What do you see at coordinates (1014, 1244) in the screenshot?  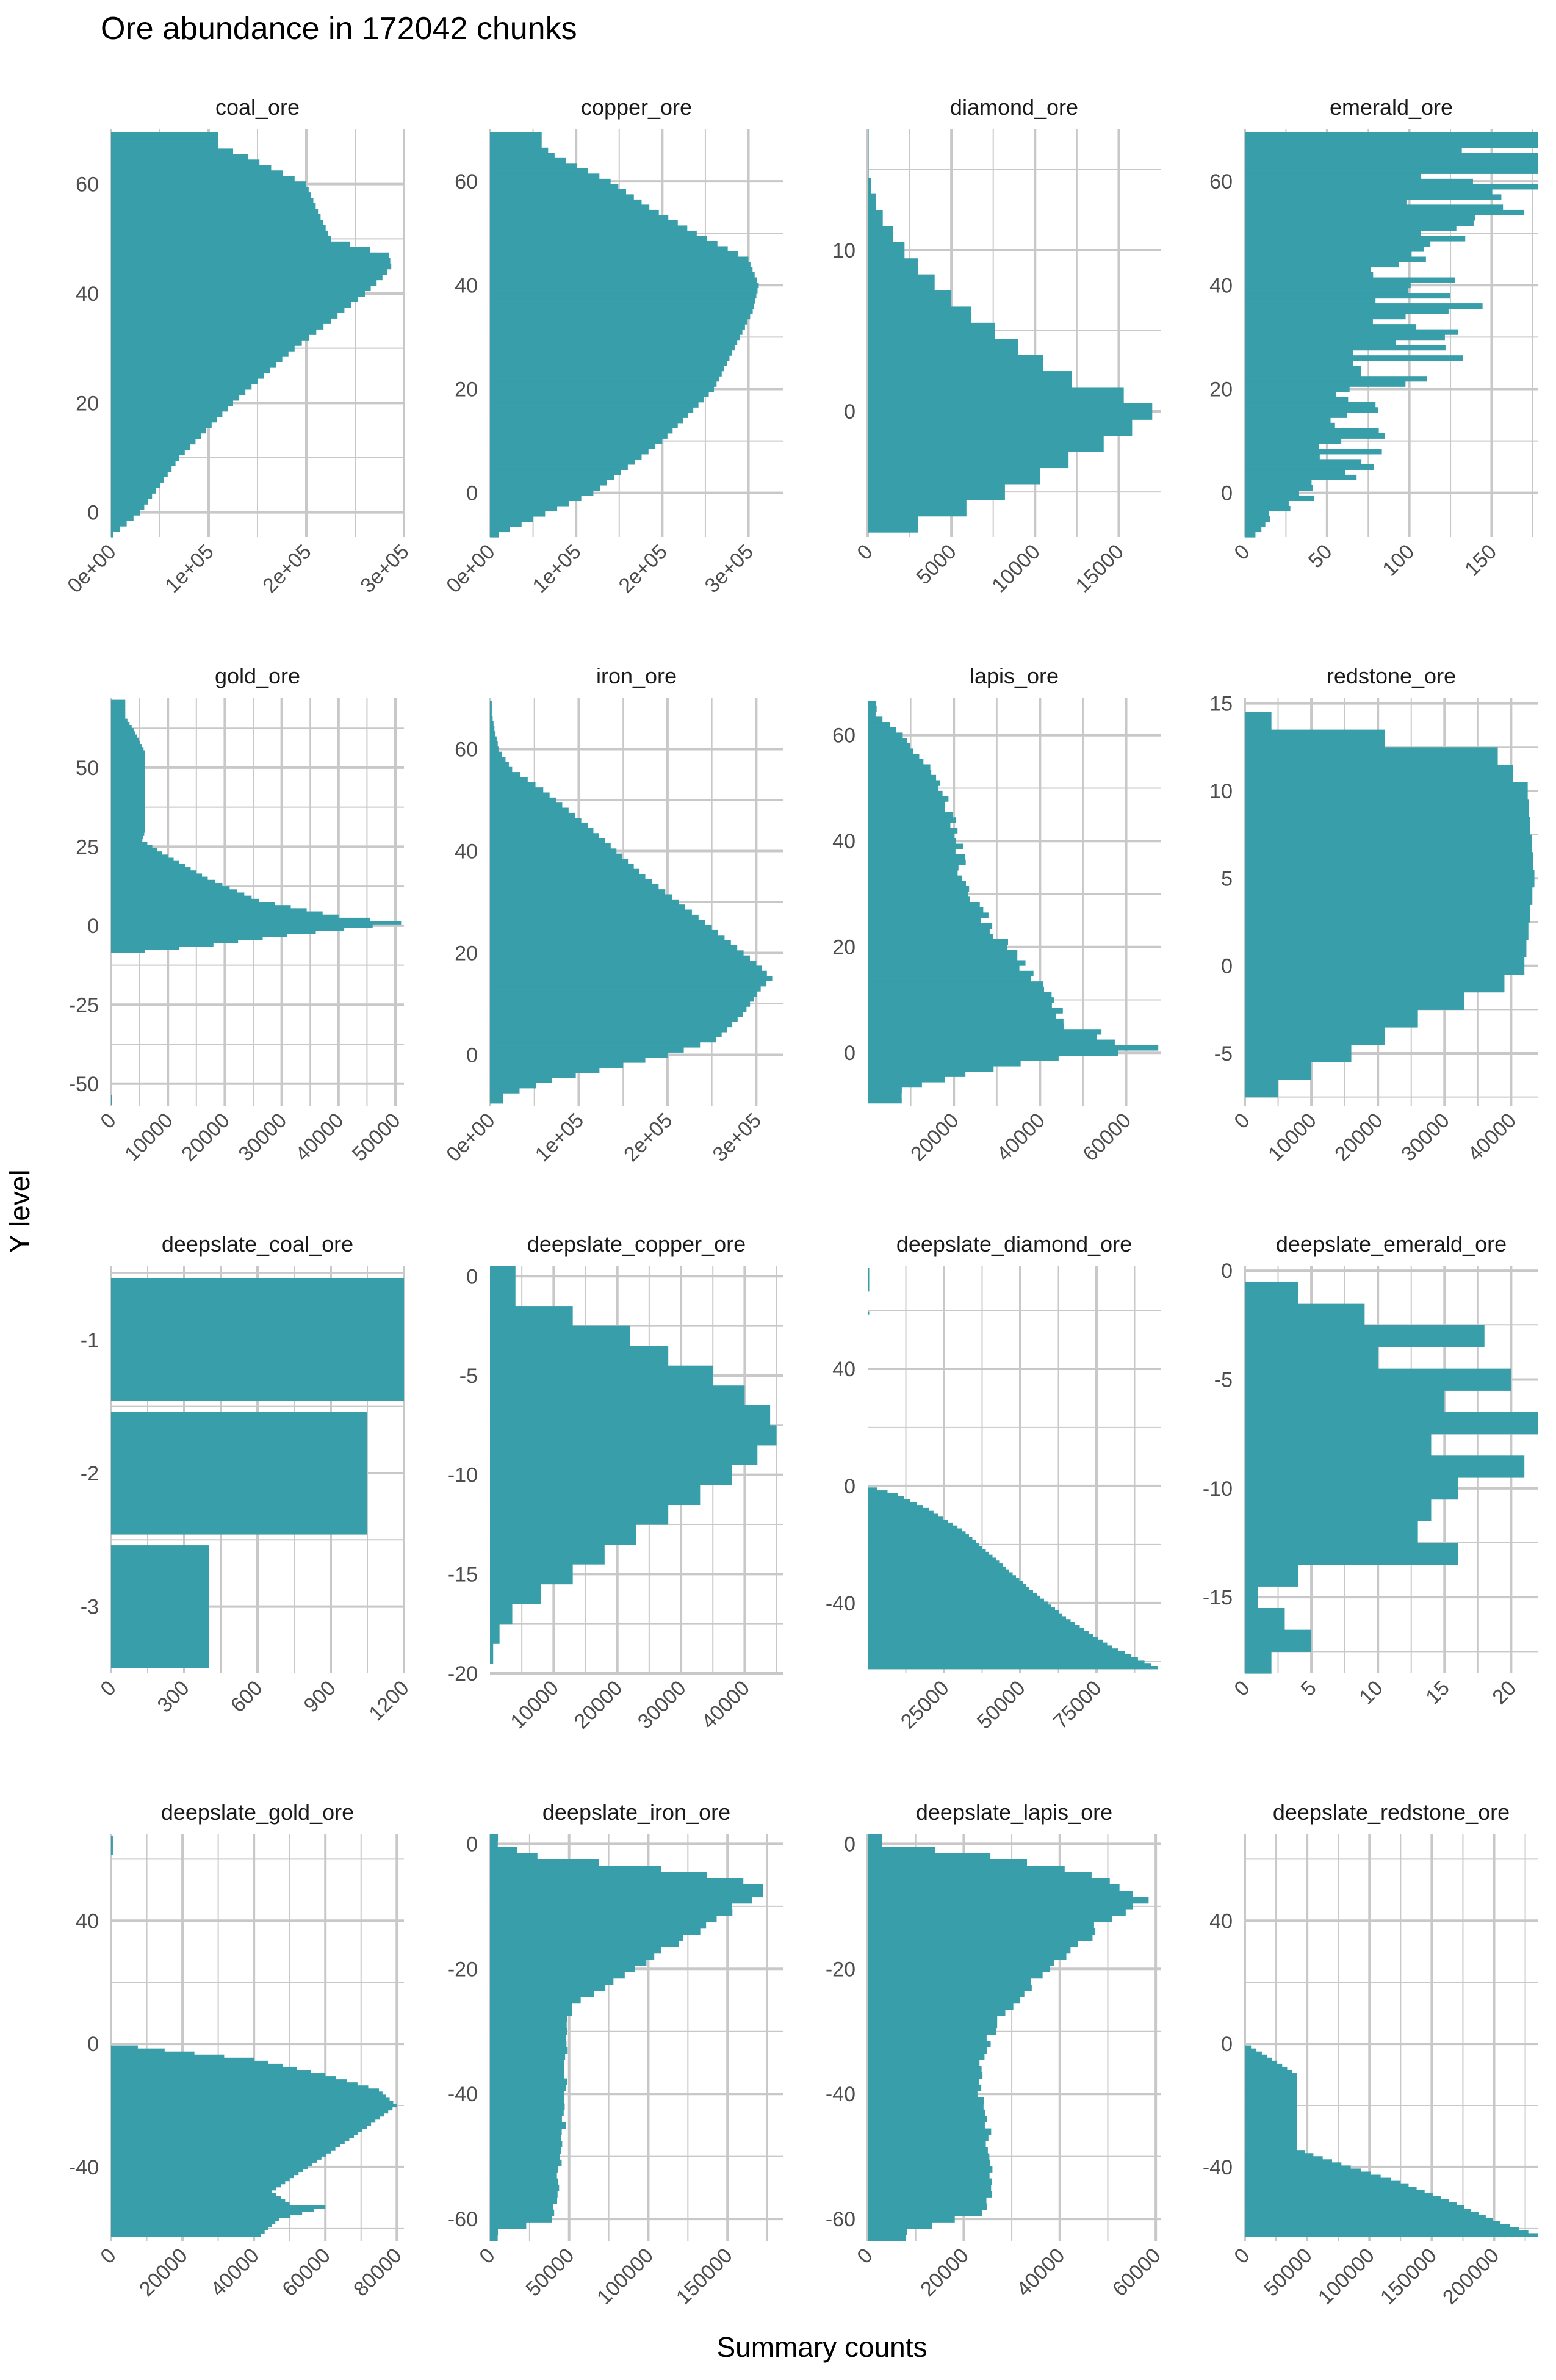 I see `facet-title: deepslate_diamond_ore` at bounding box center [1014, 1244].